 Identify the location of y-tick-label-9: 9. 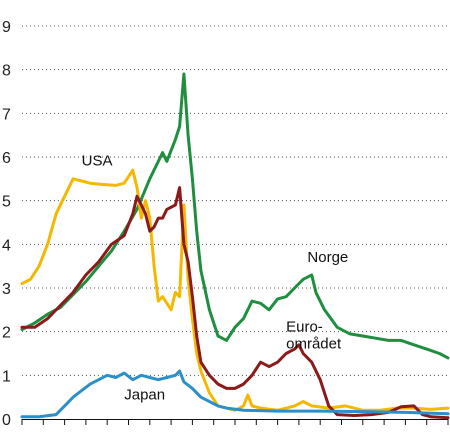
(6, 27).